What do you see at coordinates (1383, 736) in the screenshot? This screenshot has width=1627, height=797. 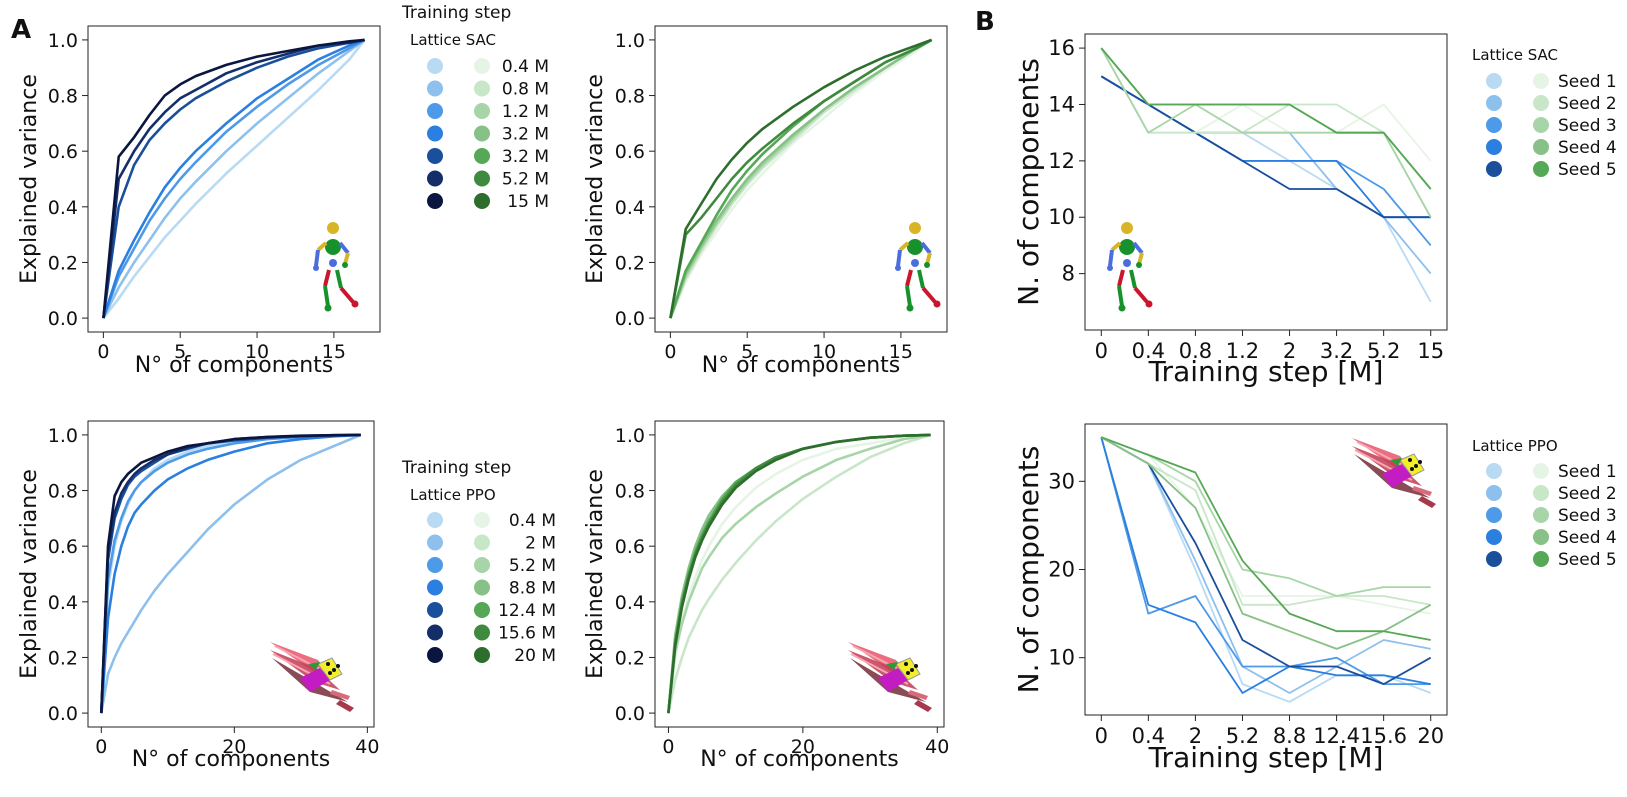 I see `x-tick-label: 15.6` at bounding box center [1383, 736].